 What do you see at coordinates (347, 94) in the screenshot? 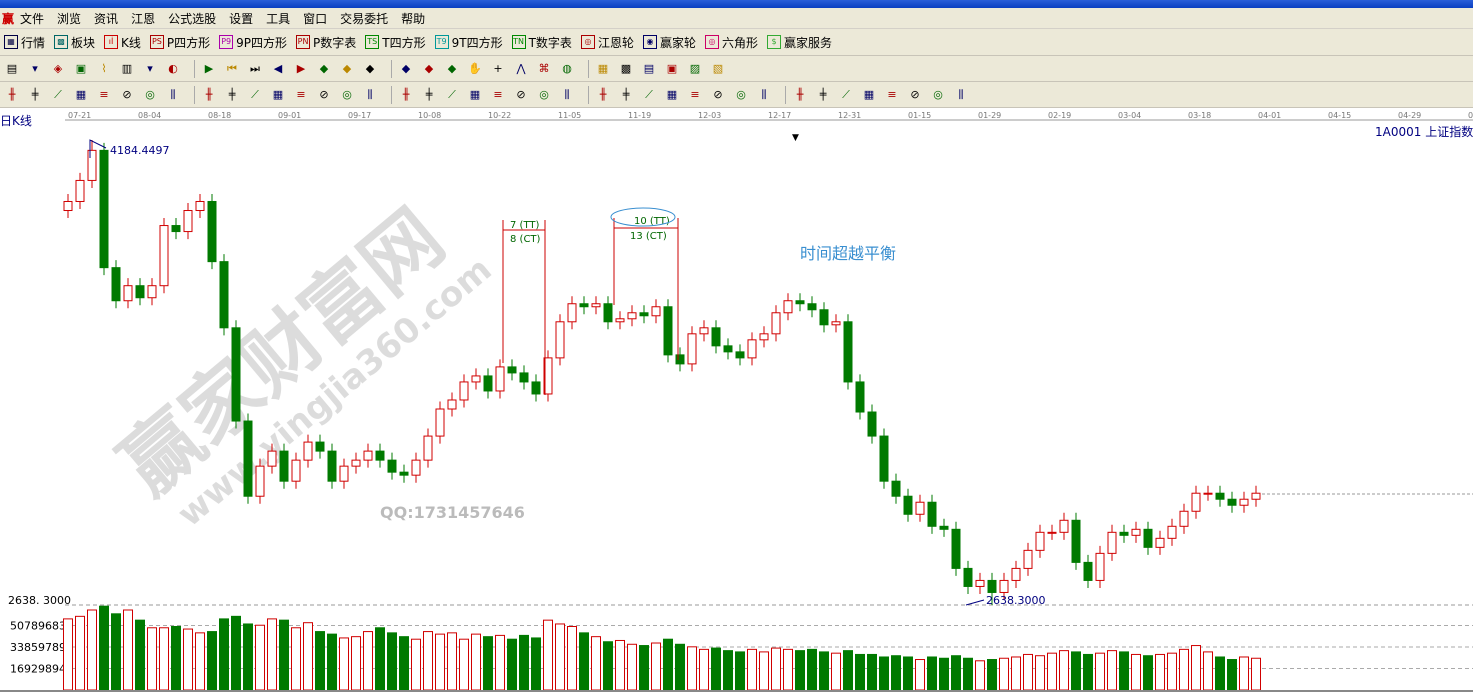
I see `cycle-icon: ◎` at bounding box center [347, 94].